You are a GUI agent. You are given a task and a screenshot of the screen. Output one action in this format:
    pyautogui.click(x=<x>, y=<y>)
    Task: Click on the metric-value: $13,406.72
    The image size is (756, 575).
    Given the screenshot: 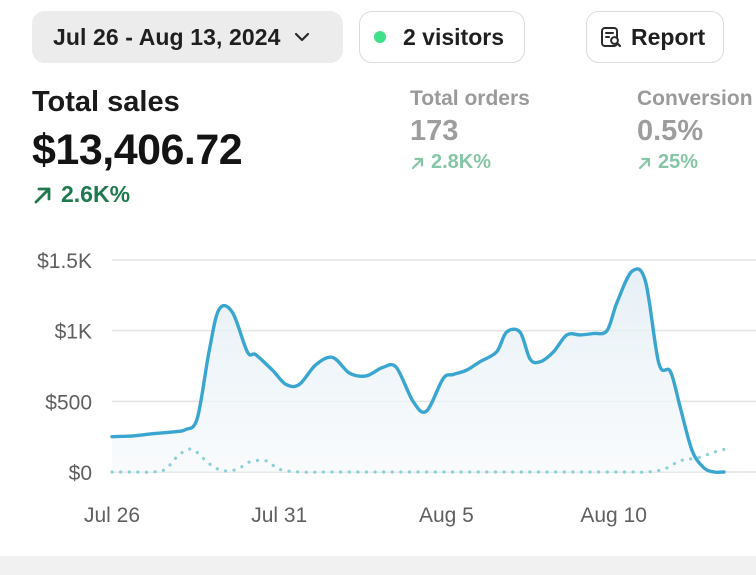 What is the action you would take?
    pyautogui.click(x=137, y=150)
    